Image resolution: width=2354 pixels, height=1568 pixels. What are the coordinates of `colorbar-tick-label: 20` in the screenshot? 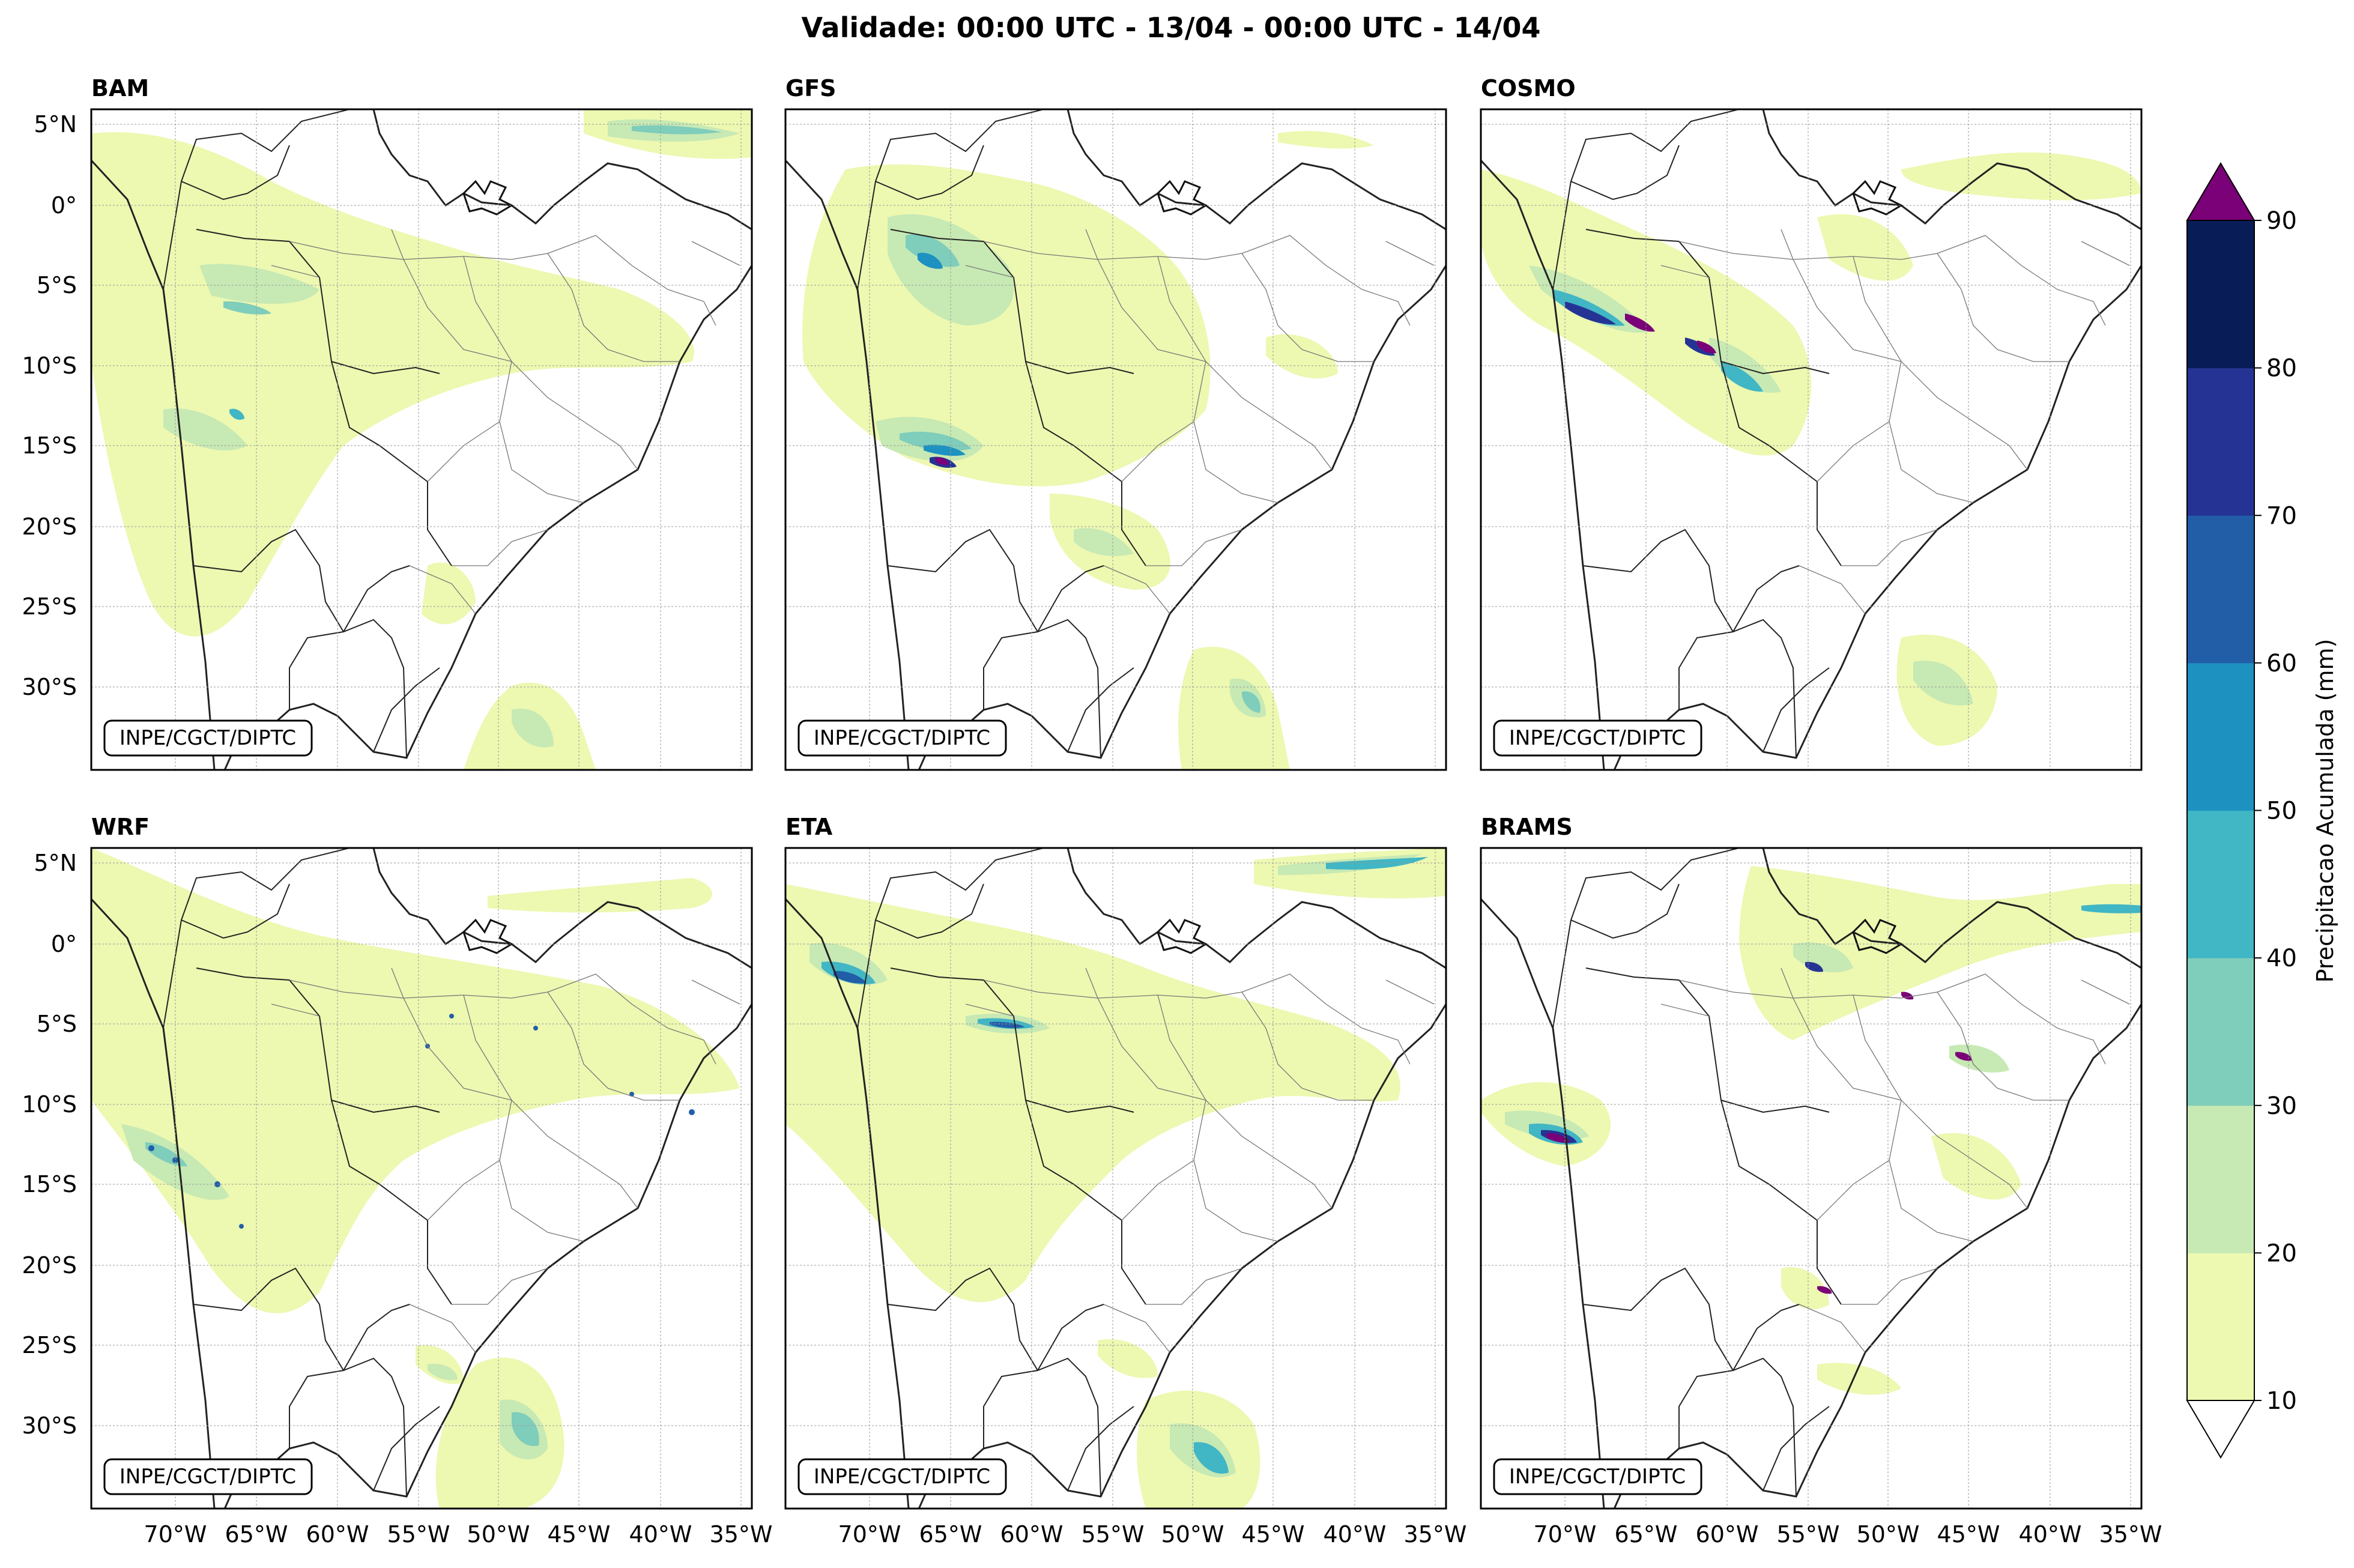 It's located at (2281, 1253).